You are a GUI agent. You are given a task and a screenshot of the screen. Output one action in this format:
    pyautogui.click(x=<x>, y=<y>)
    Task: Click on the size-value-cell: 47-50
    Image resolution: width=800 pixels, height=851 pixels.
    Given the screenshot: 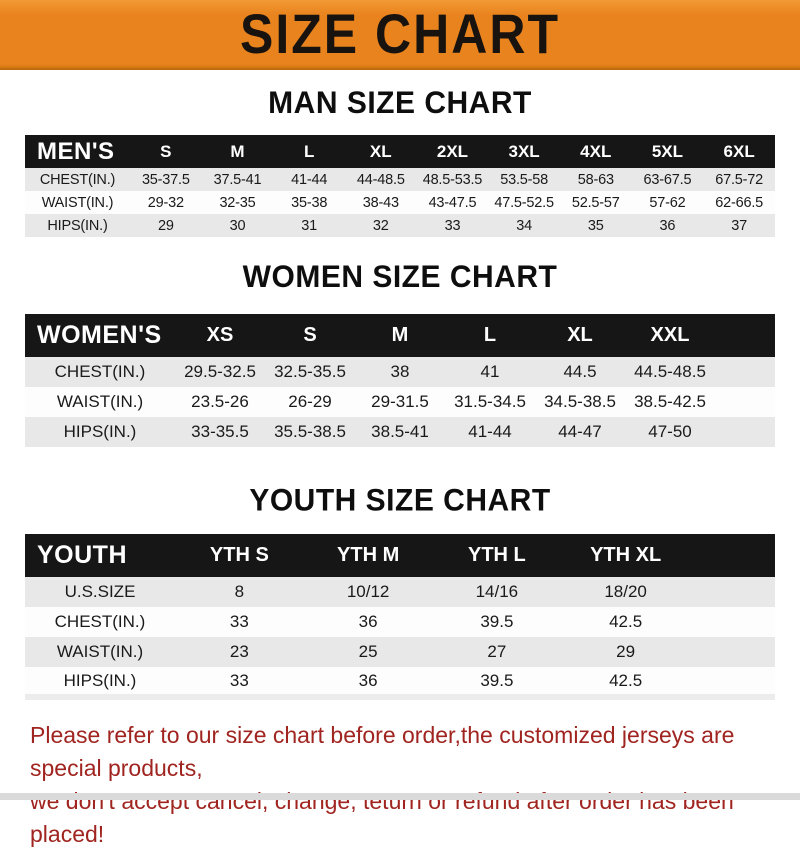 What is the action you would take?
    pyautogui.click(x=670, y=431)
    